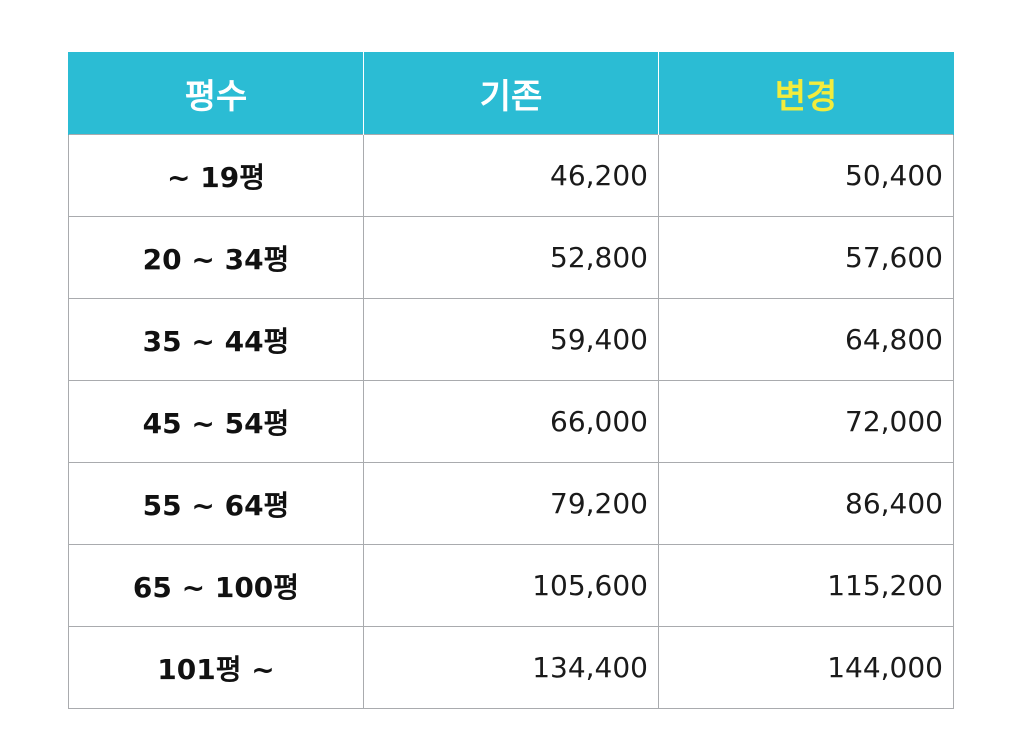  I want to click on header-size: 평수, so click(216, 93).